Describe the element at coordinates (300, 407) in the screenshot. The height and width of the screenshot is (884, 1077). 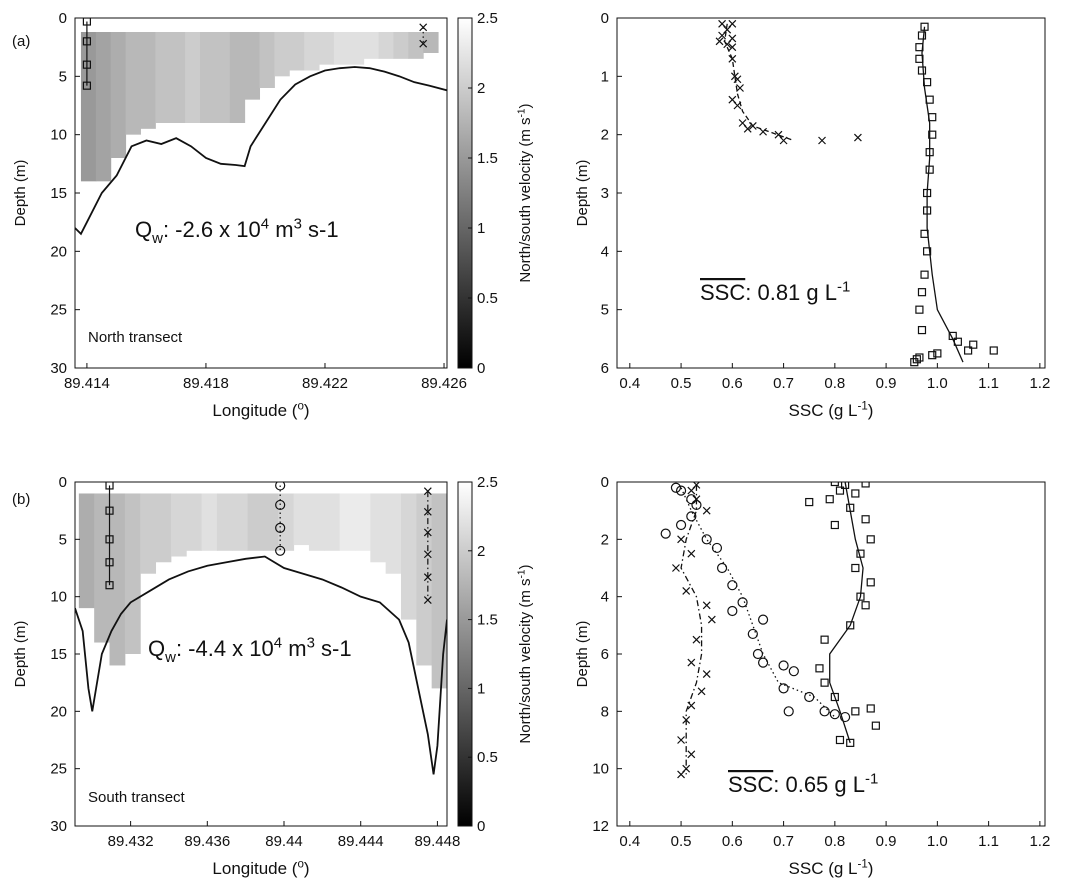
I see `text-part: o` at that location.